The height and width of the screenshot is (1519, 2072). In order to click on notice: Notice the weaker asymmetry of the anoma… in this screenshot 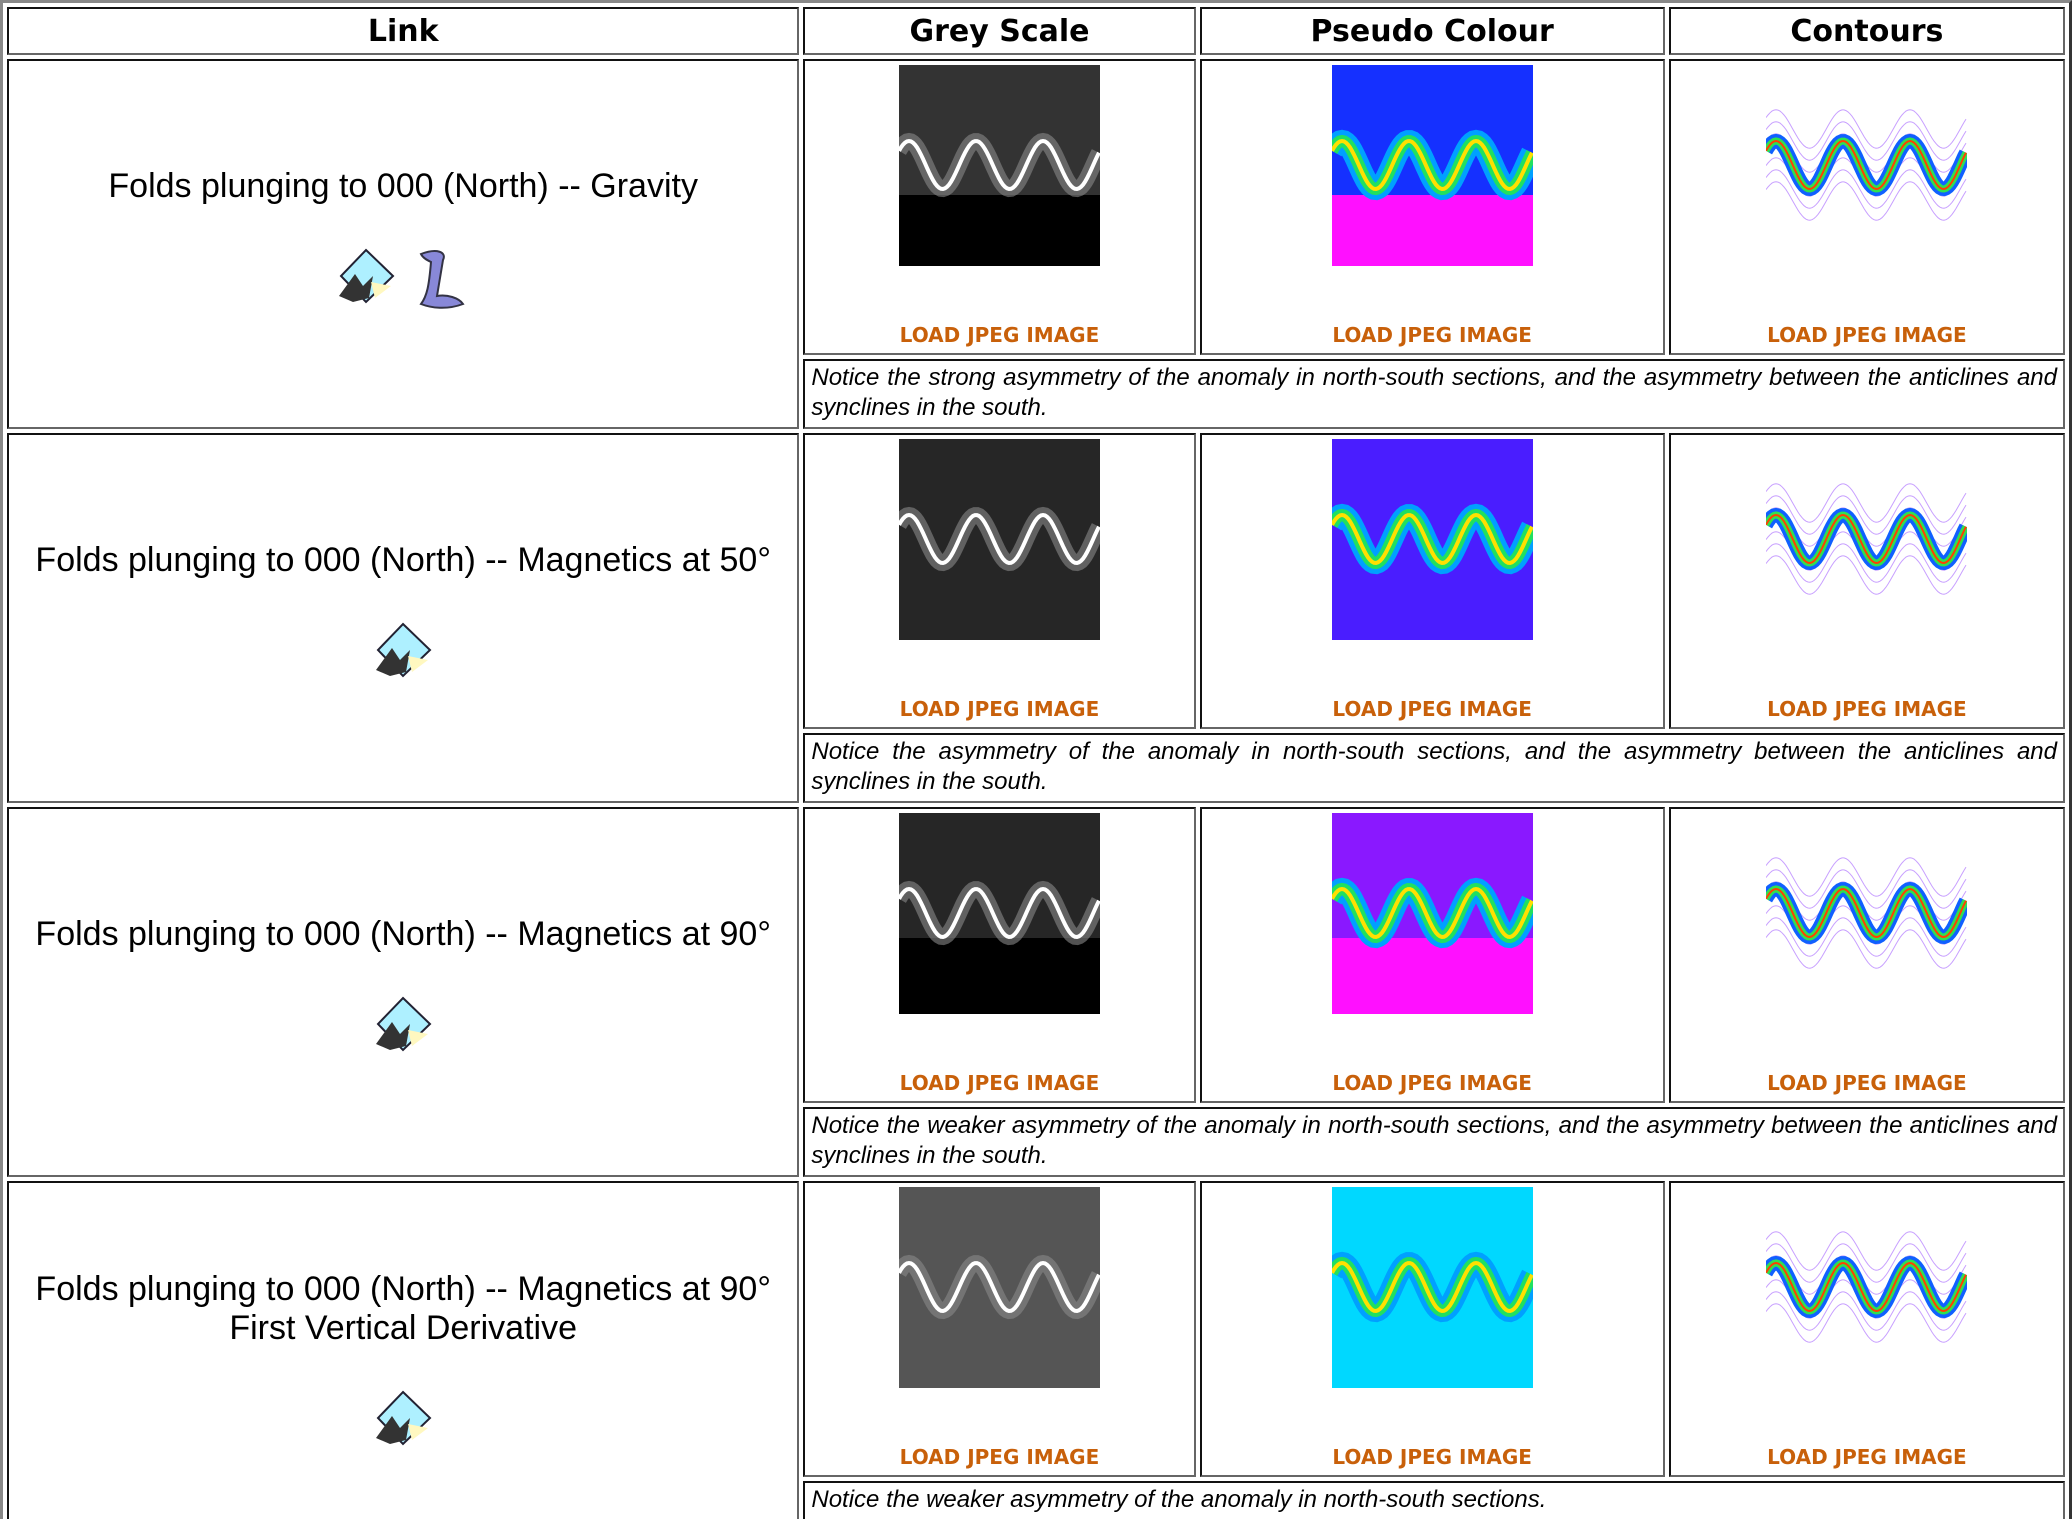, I will do `click(1434, 1142)`.